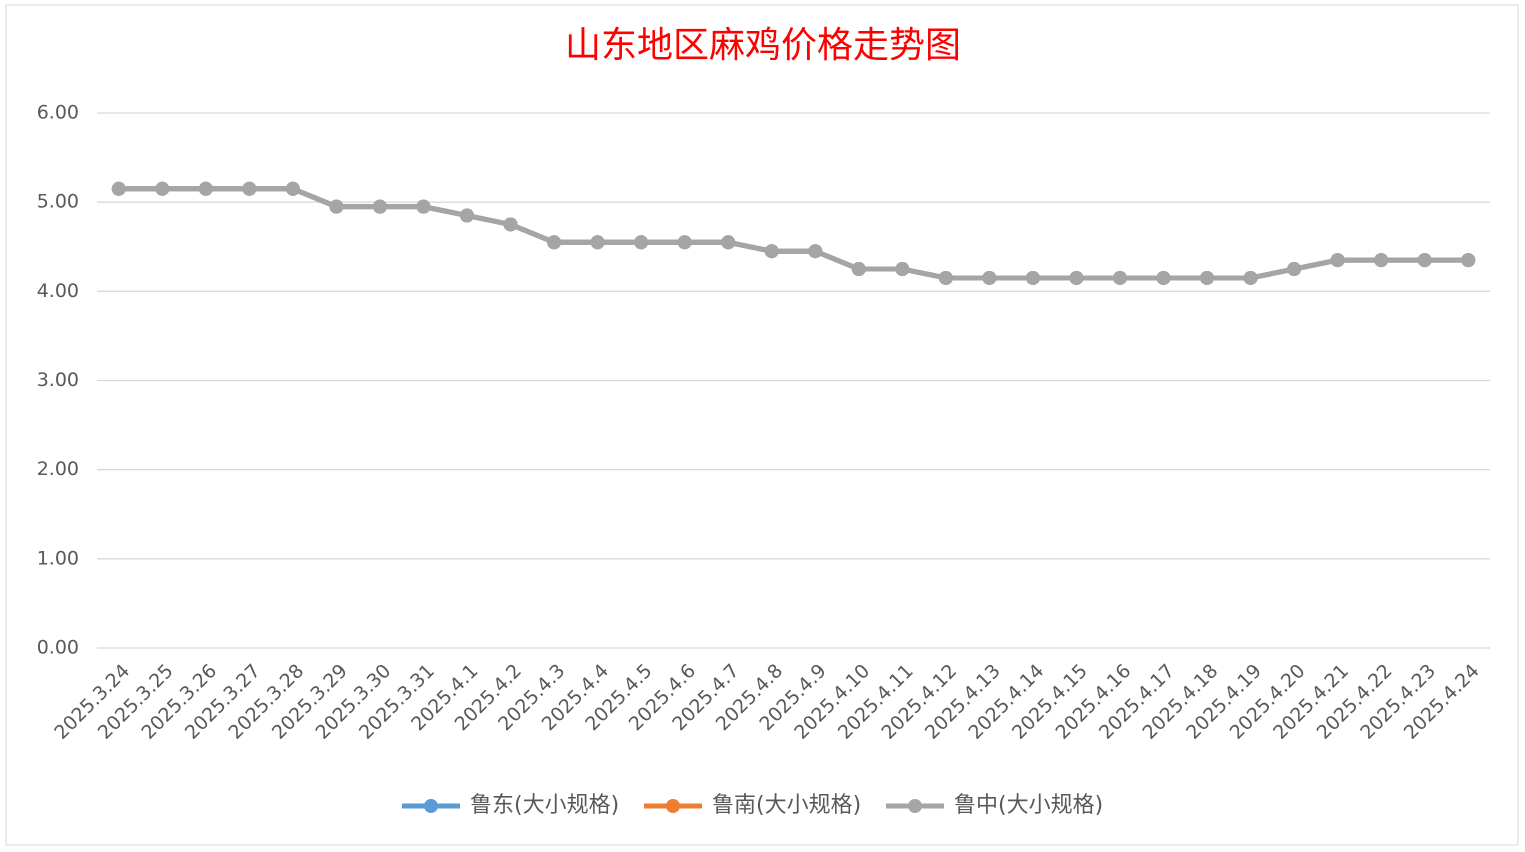 Image resolution: width=1525 pixels, height=852 pixels. Describe the element at coordinates (58, 380) in the screenshot. I see `y-tick-label: 3.00` at that location.